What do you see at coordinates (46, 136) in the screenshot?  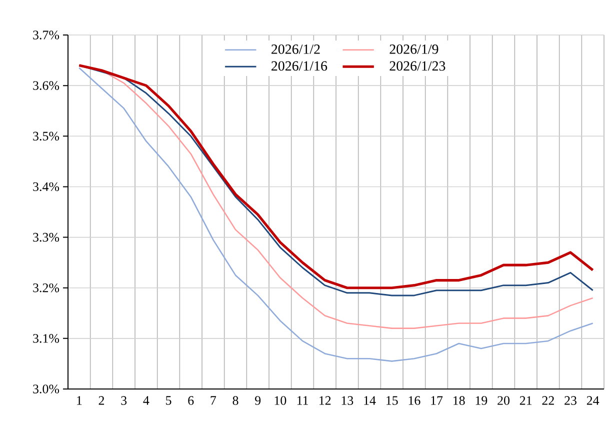 I see `y-tick-label: 3.5%` at bounding box center [46, 136].